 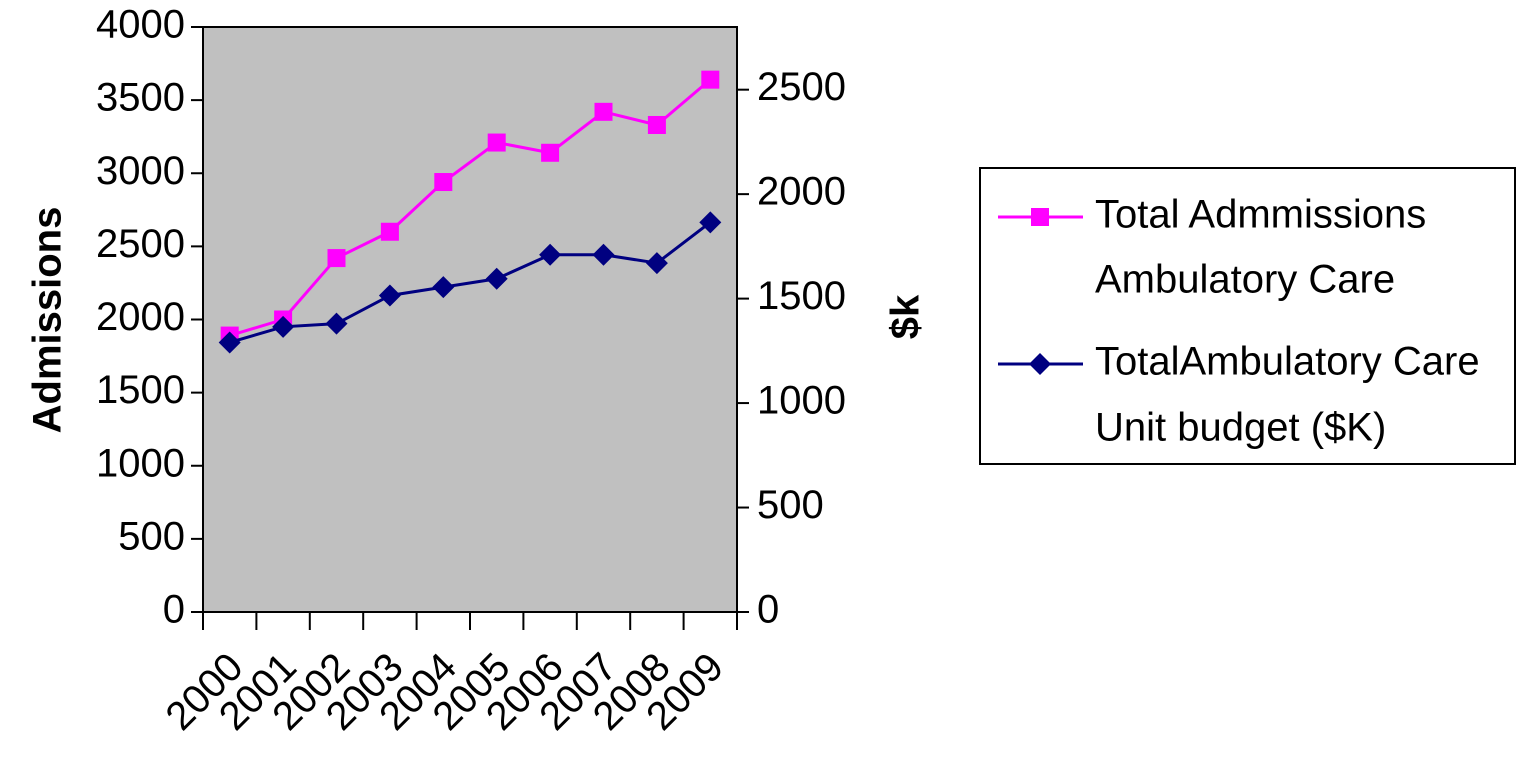 I want to click on legend-item: Total Admmissions Ambulatory Care, so click(x=1212, y=247).